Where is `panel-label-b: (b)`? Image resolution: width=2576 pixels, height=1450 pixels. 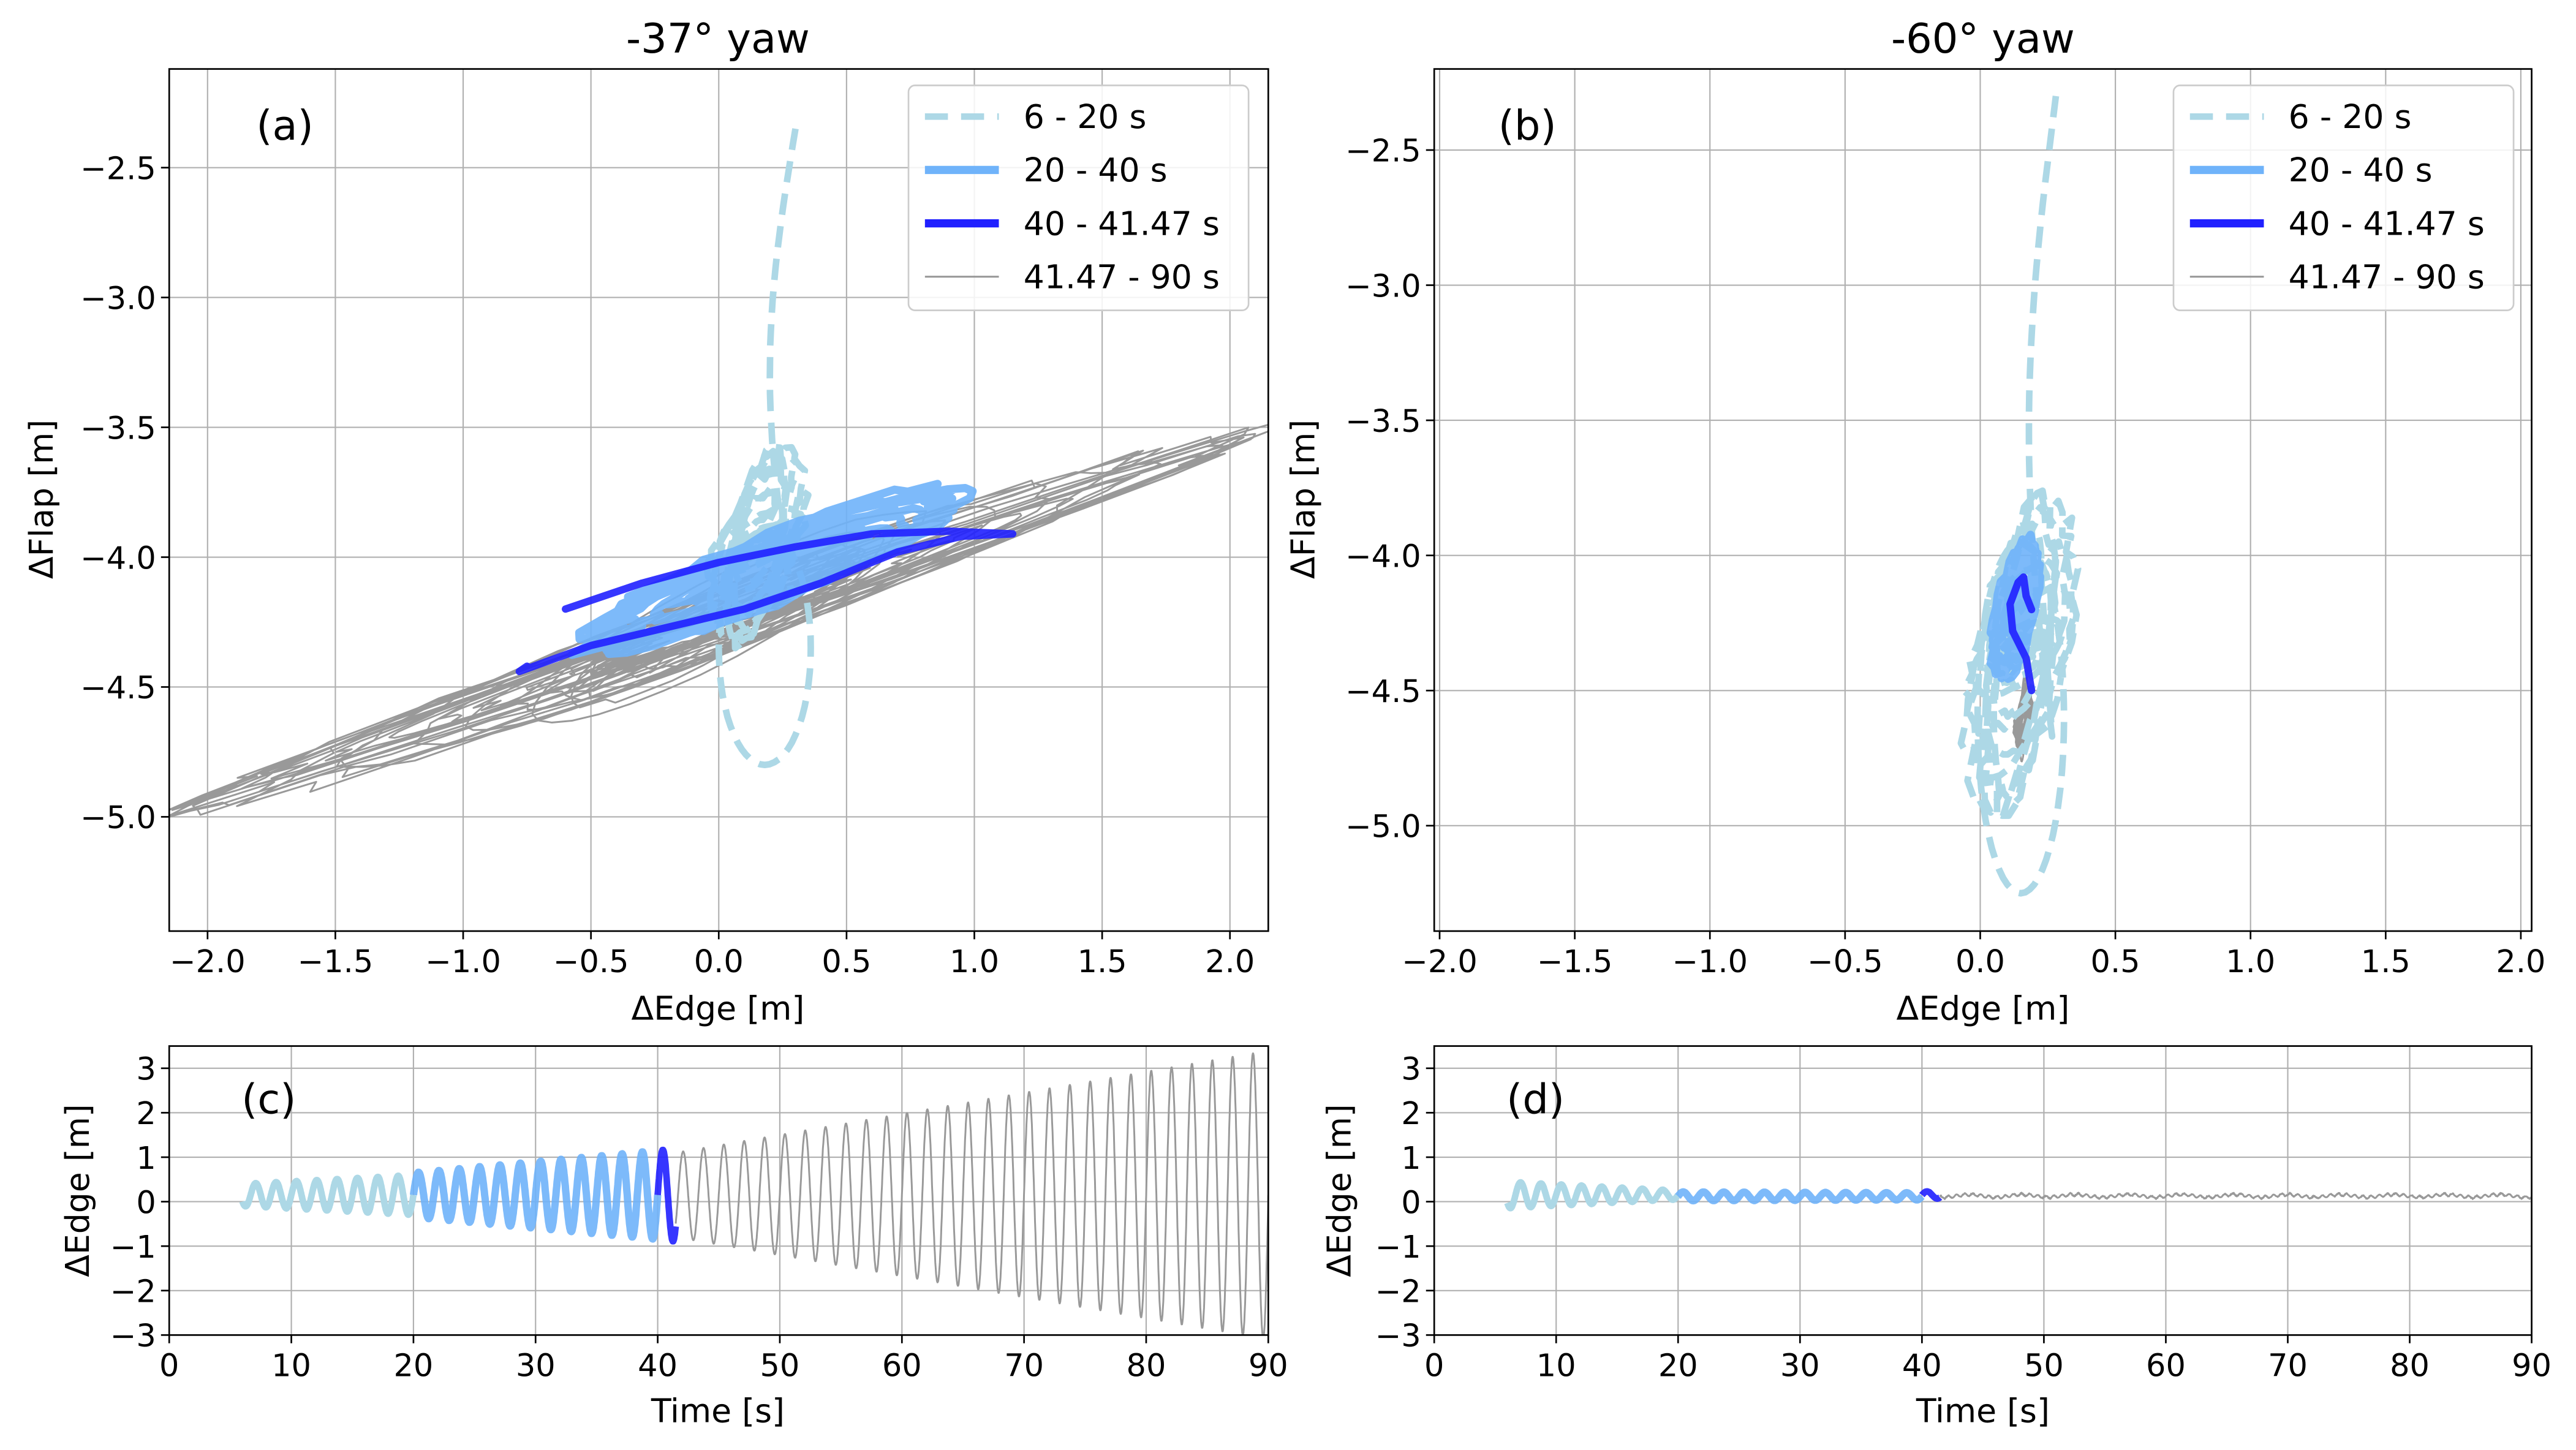
panel-label-b: (b) is located at coordinates (1527, 125).